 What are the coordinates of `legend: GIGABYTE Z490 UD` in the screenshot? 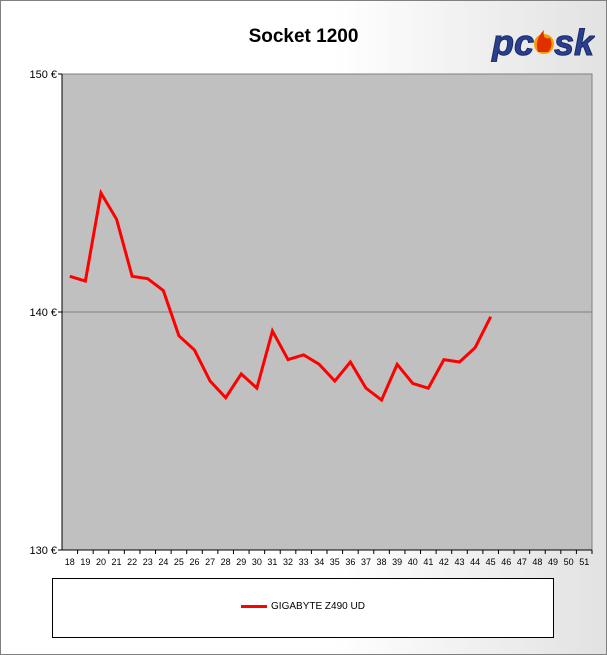 It's located at (303, 608).